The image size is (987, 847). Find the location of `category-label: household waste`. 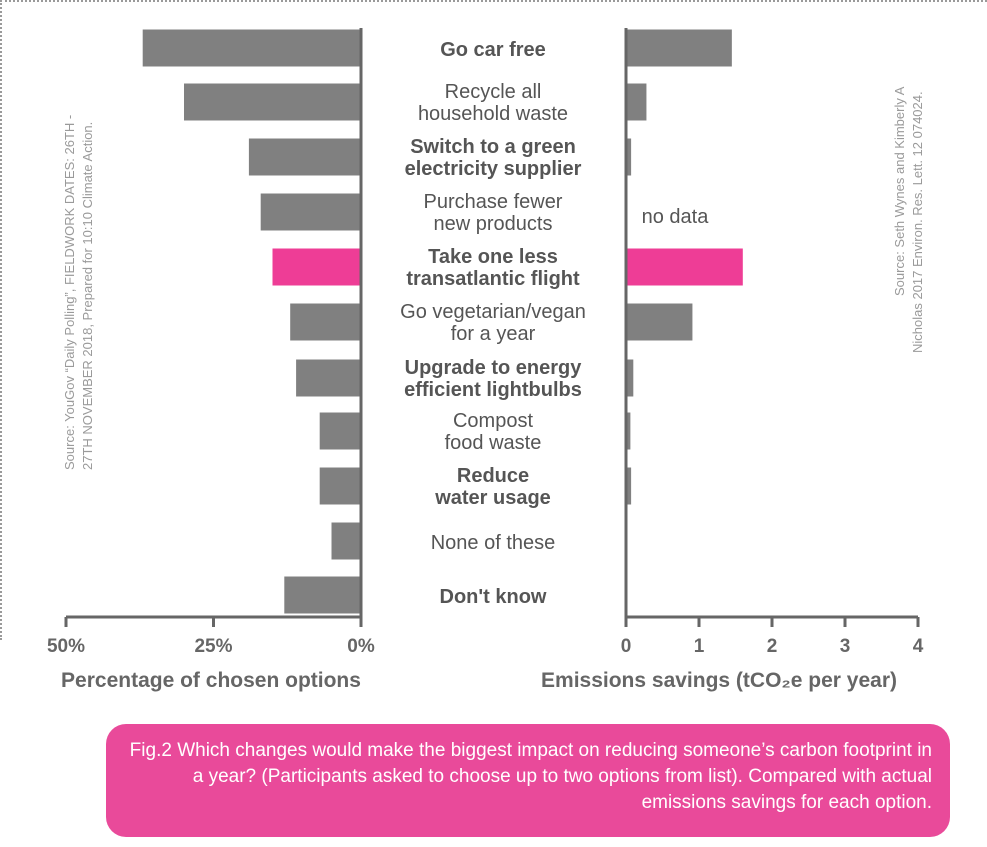

category-label: household waste is located at coordinates (493, 114).